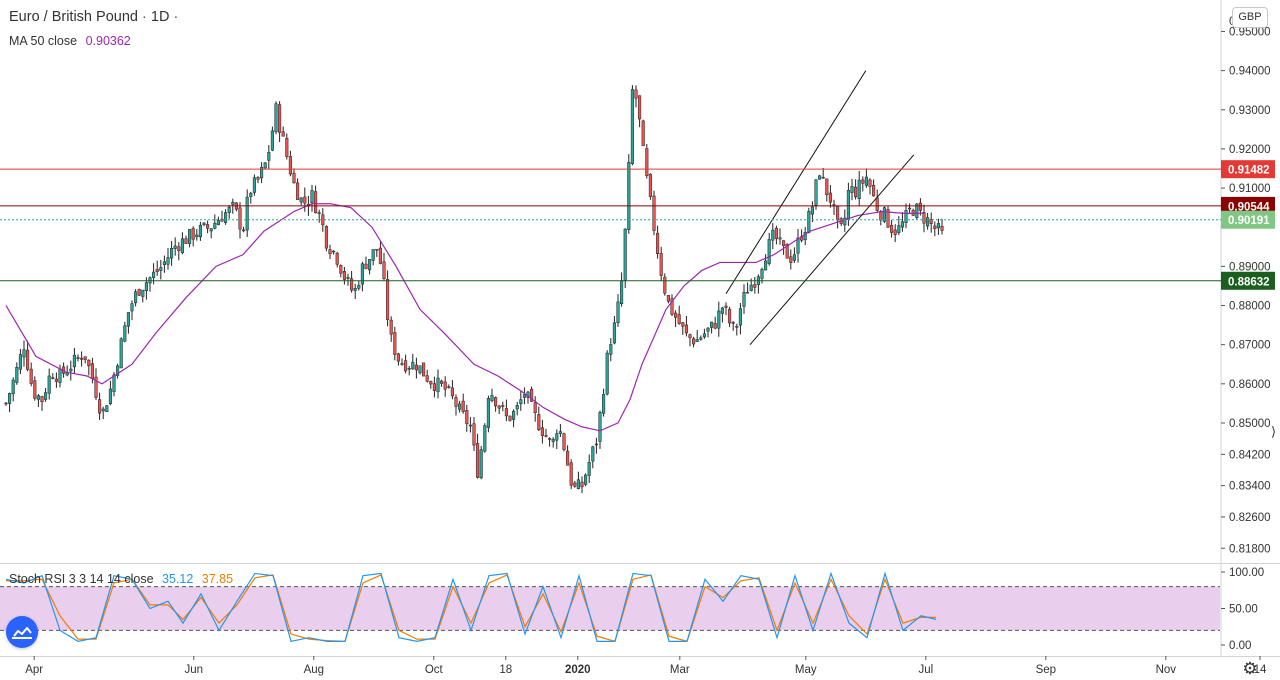  What do you see at coordinates (43, 41) in the screenshot?
I see `ma-label: MA 50 close` at bounding box center [43, 41].